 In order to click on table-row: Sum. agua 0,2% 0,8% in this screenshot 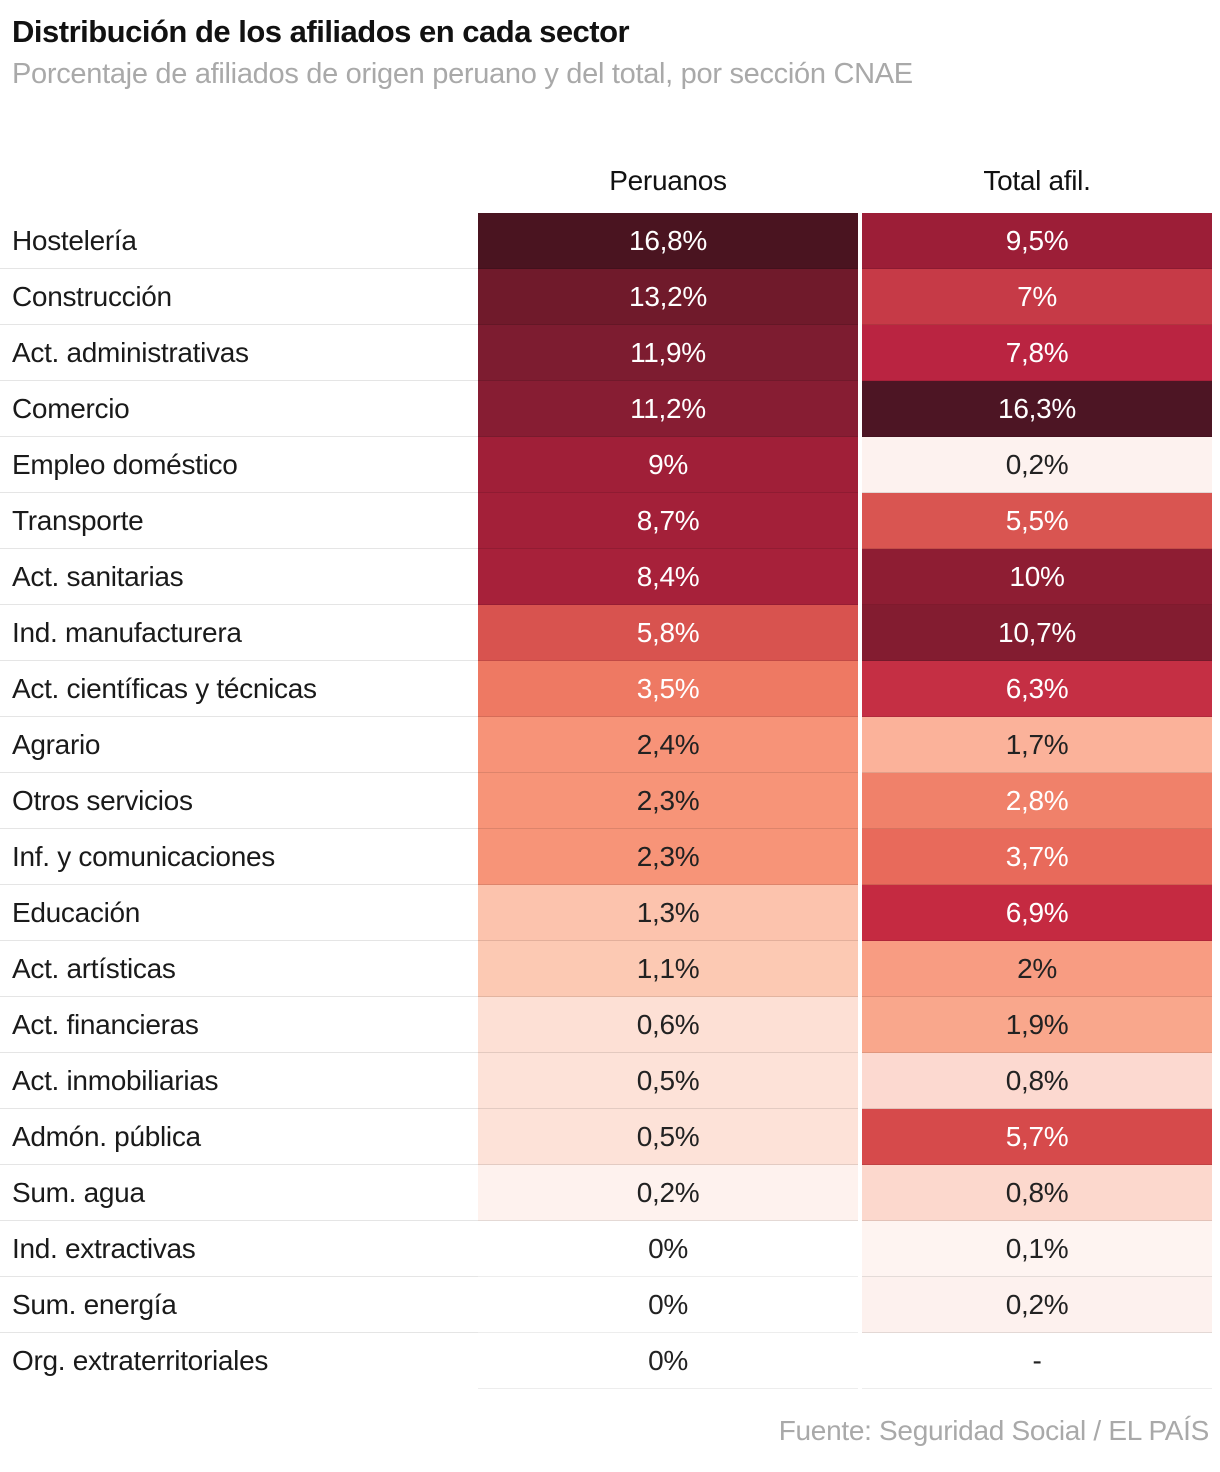, I will do `click(610, 1192)`.